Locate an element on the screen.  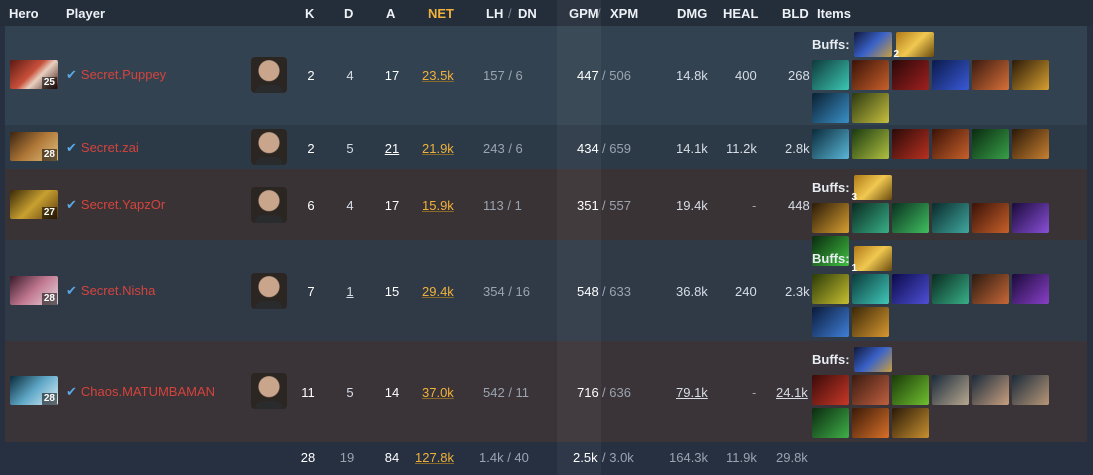
items-panel: Buffs: is located at coordinates (947, 392).